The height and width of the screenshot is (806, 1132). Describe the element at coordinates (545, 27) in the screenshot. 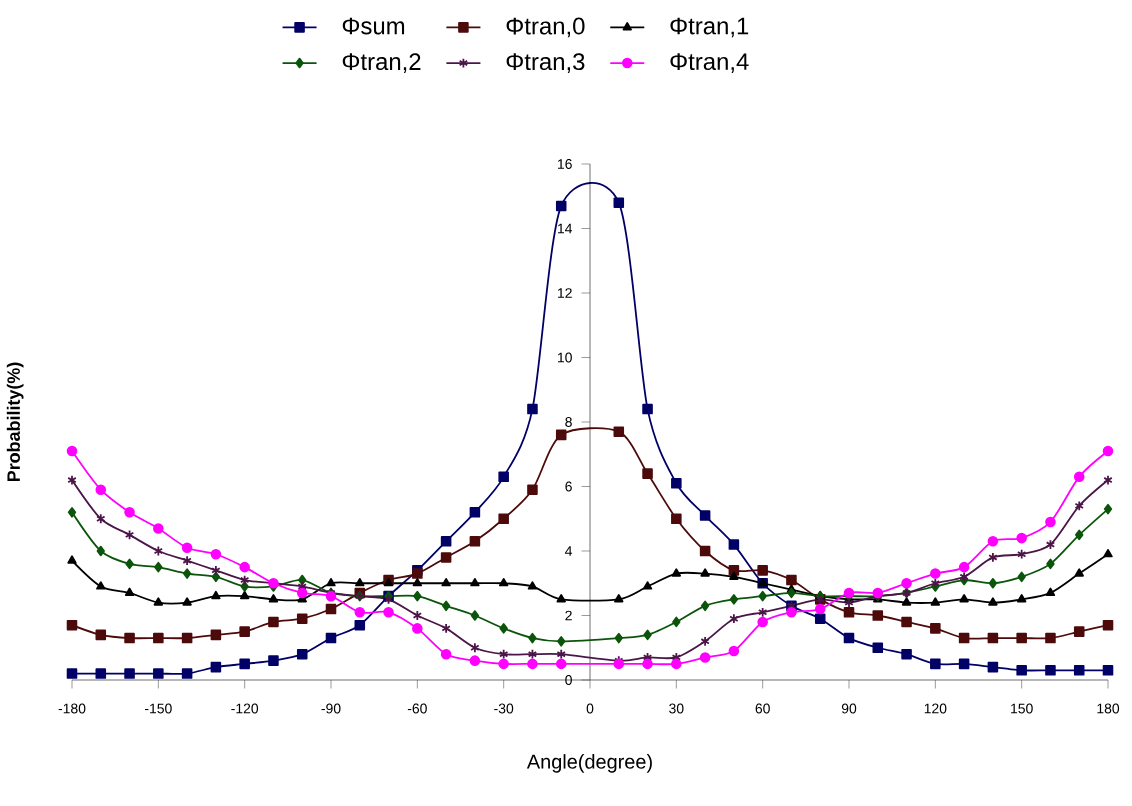

I see `legend-label: Φtran,0` at that location.